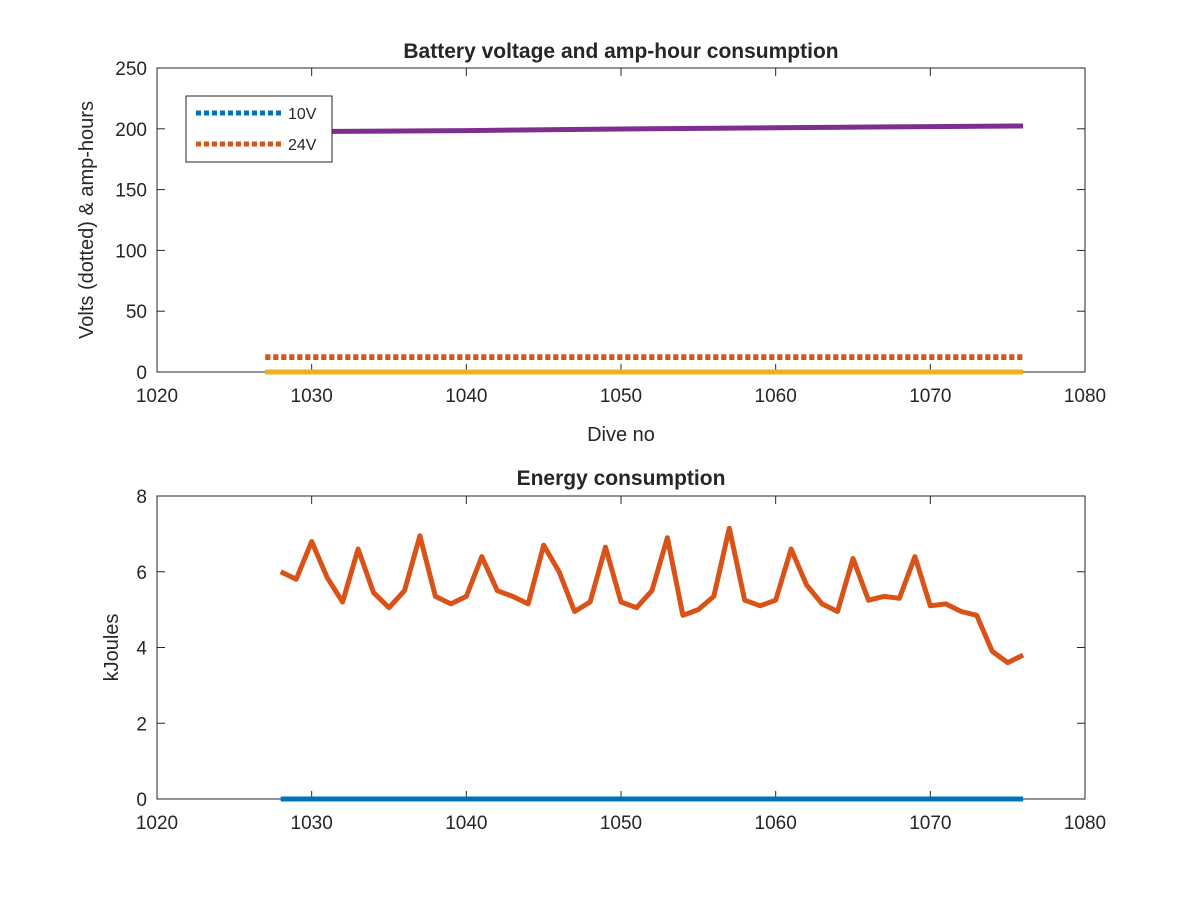  I want to click on y-tick-label: 200, so click(131, 130).